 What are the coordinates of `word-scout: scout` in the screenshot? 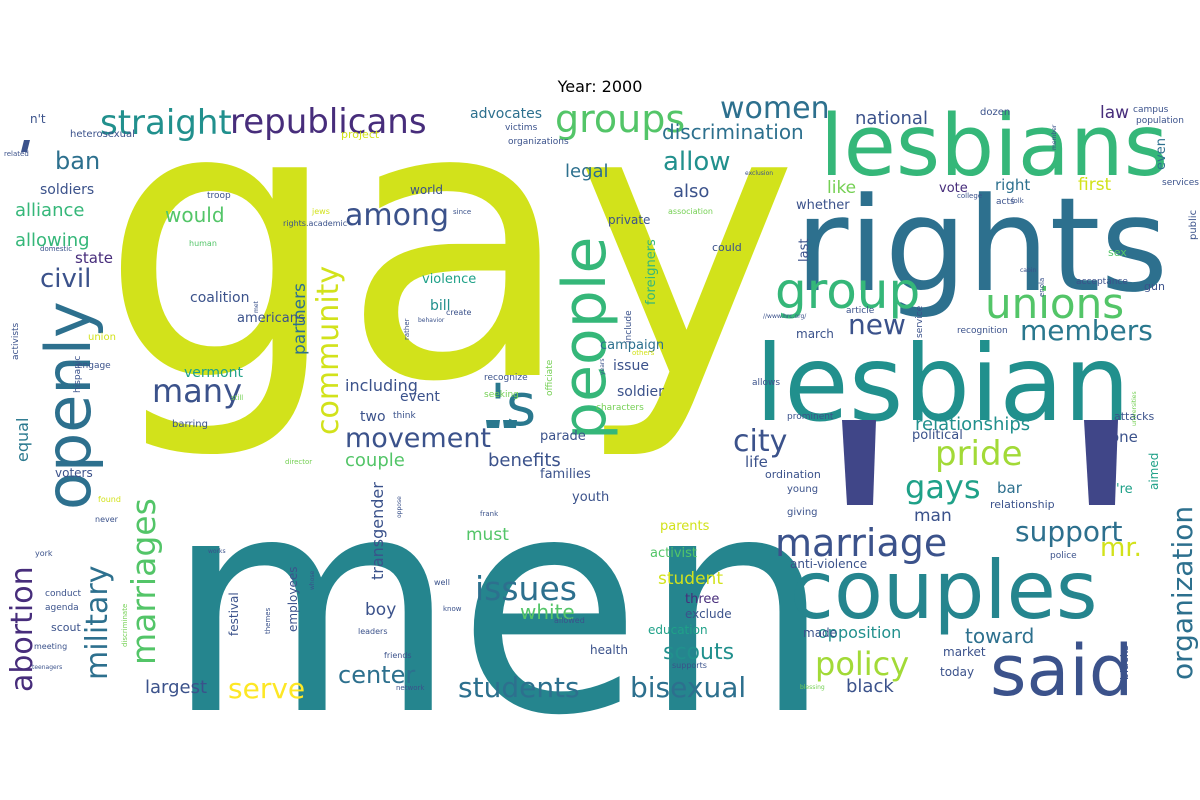 It's located at (66, 627).